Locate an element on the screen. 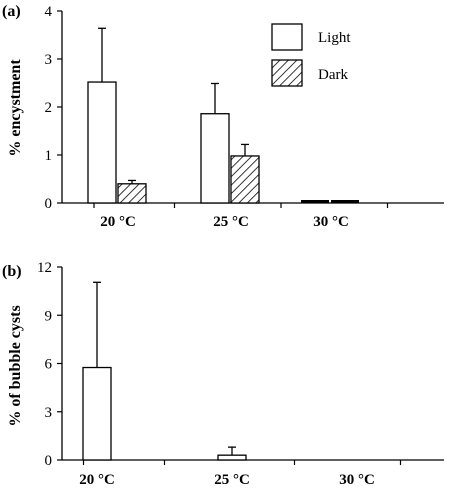 The image size is (474, 488). panel-b-category-labels: 20 °C 25 °C 30 °C is located at coordinates (227, 480).